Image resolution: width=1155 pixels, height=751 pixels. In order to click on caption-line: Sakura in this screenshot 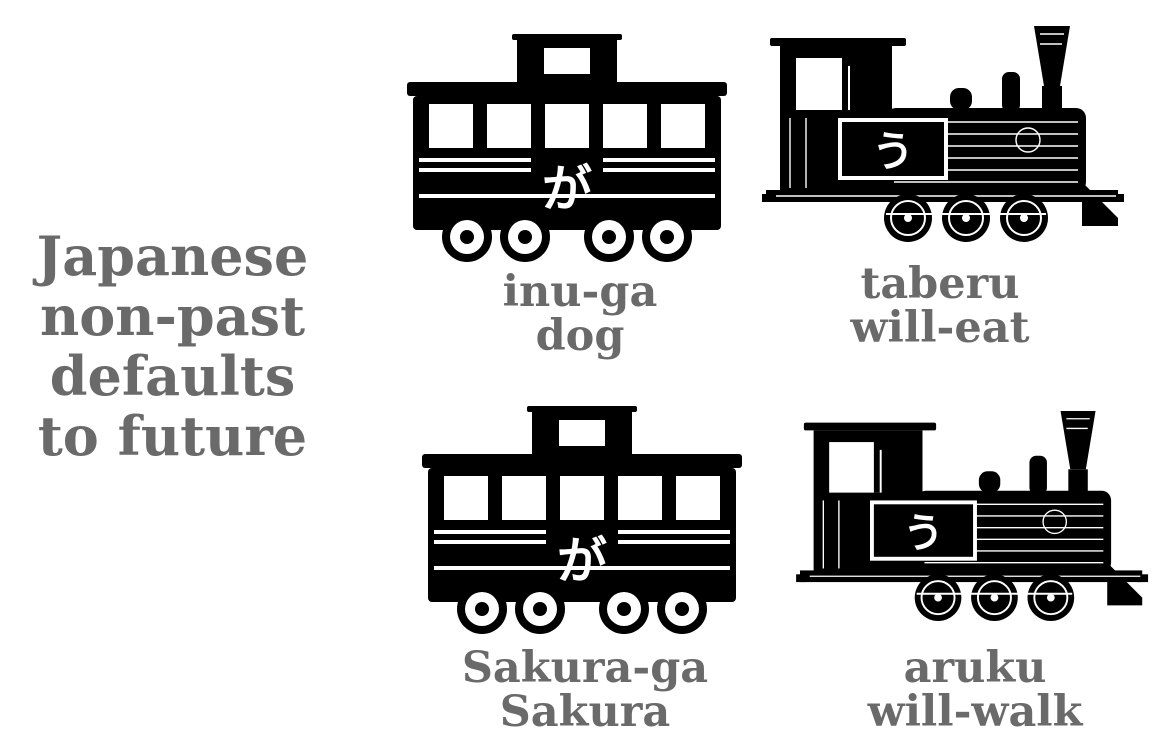, I will do `click(585, 712)`.